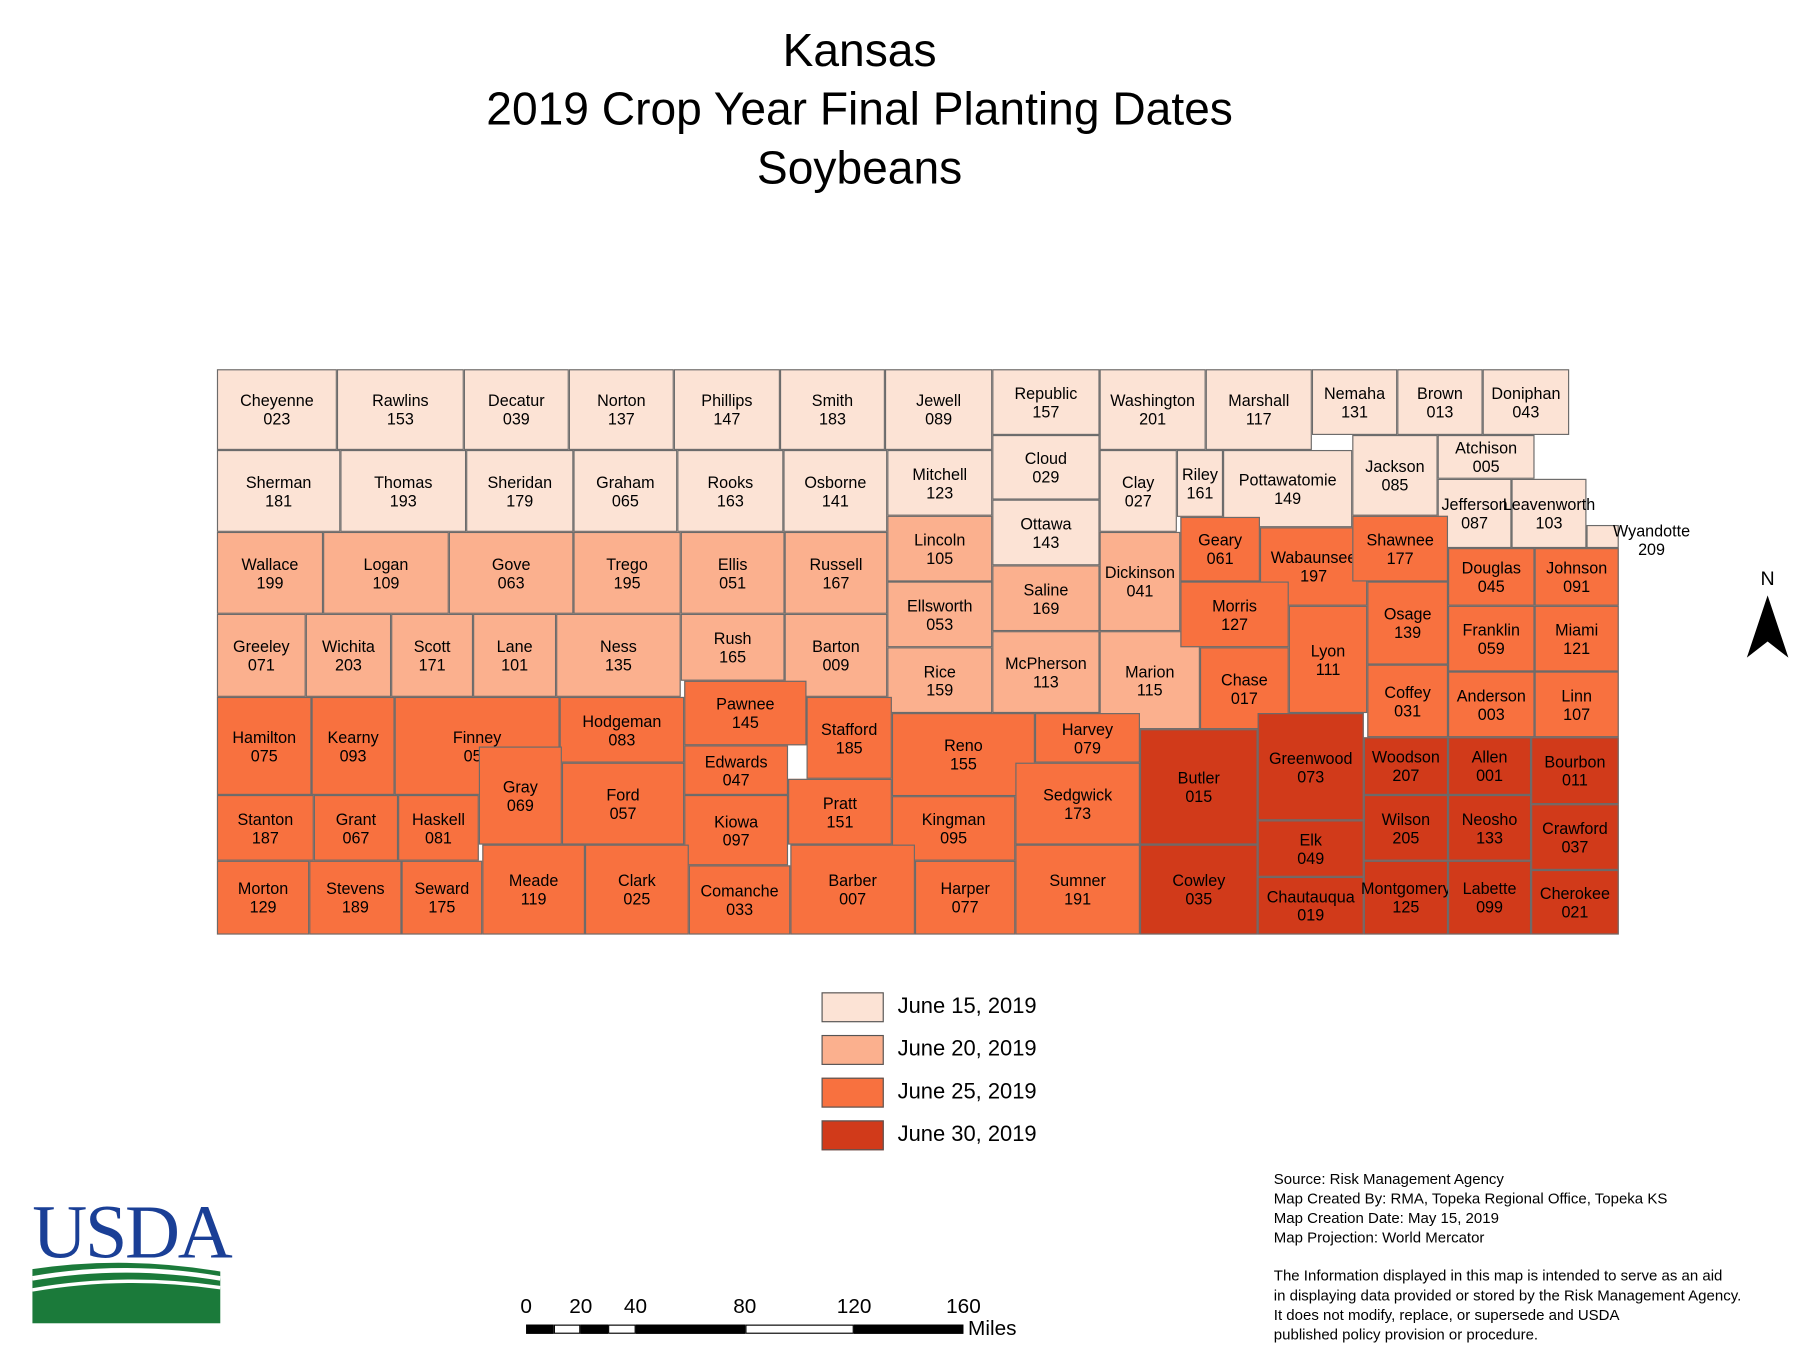 The image size is (1800, 1350). I want to click on county-code: 095, so click(954, 837).